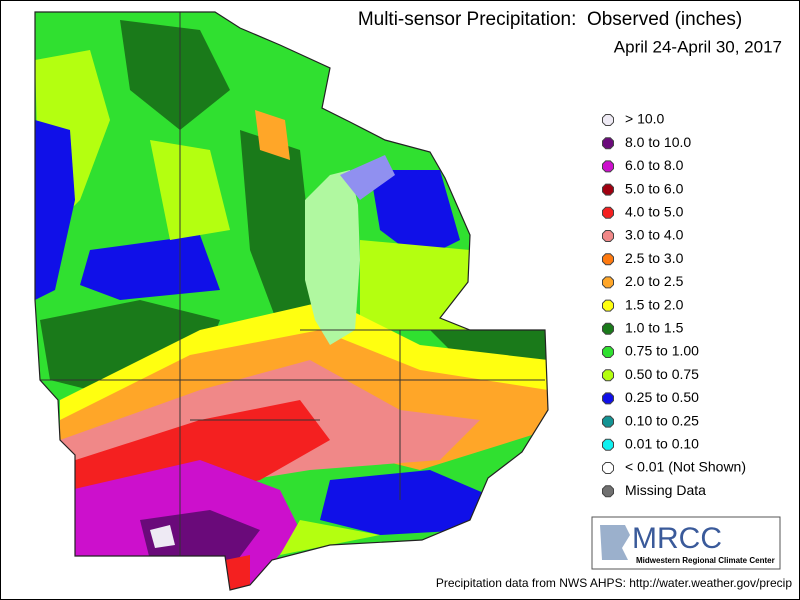  I want to click on legend-label: 3.0 to 4.0, so click(654, 235).